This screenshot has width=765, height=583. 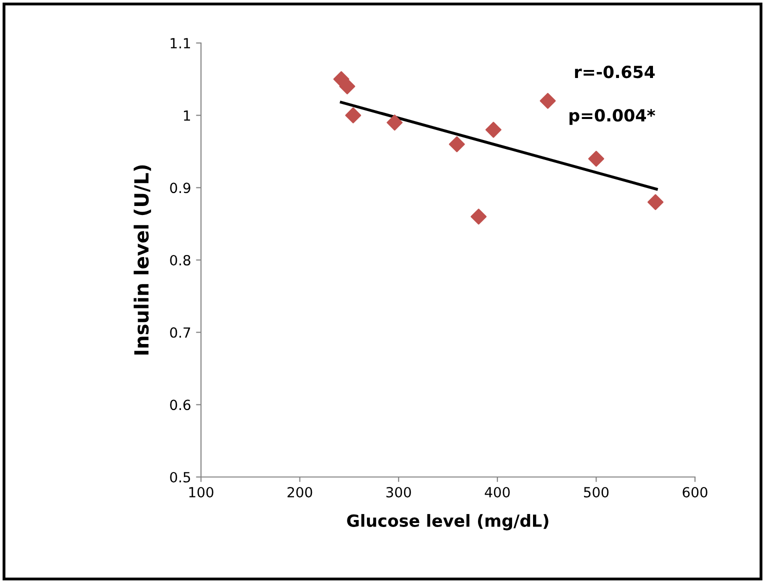 I want to click on x-axis-title: Glucose level (mg/dL), so click(x=447, y=522).